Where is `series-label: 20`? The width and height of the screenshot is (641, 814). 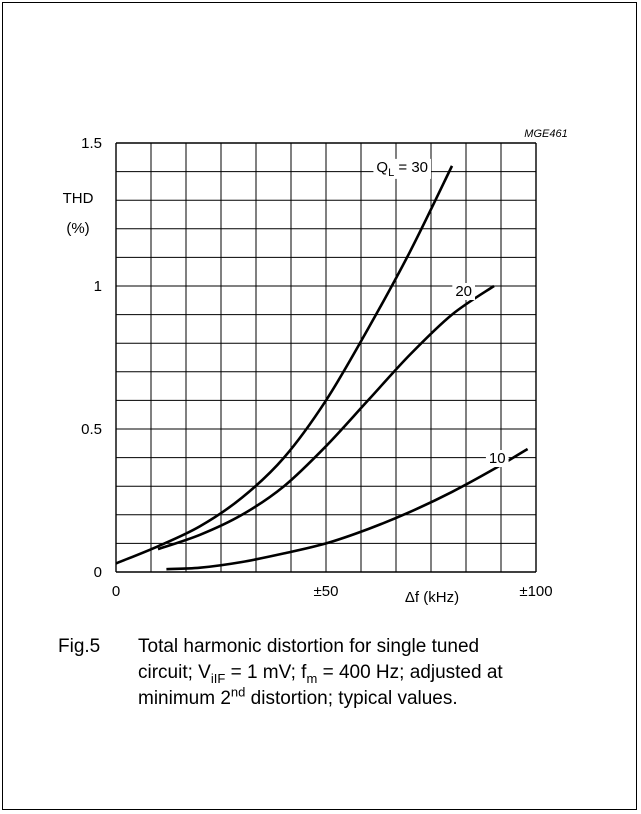 series-label: 20 is located at coordinates (463, 291).